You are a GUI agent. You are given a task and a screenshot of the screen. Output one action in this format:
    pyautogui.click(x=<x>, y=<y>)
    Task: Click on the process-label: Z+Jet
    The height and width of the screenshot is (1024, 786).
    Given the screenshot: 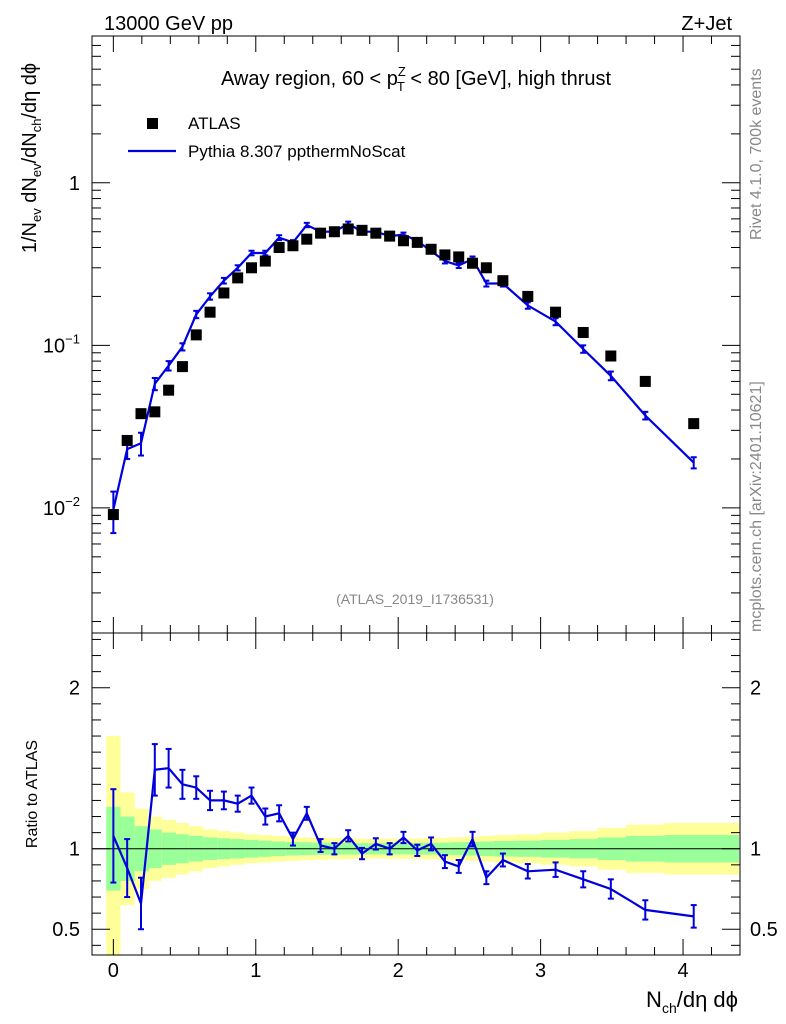 What is the action you would take?
    pyautogui.click(x=706, y=24)
    